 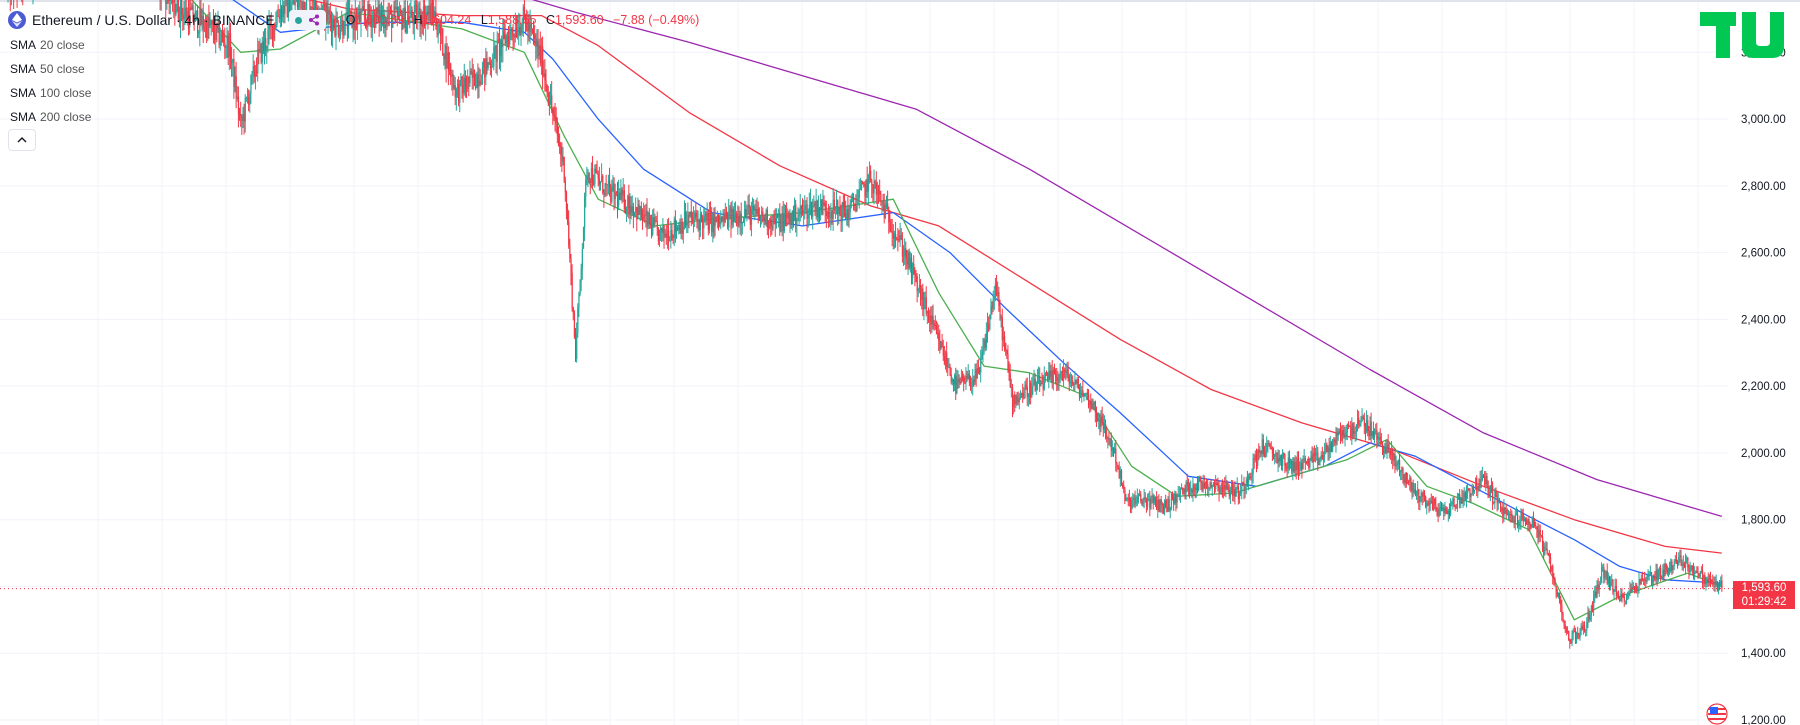 What do you see at coordinates (1717, 714) in the screenshot?
I see `us-flag-icon` at bounding box center [1717, 714].